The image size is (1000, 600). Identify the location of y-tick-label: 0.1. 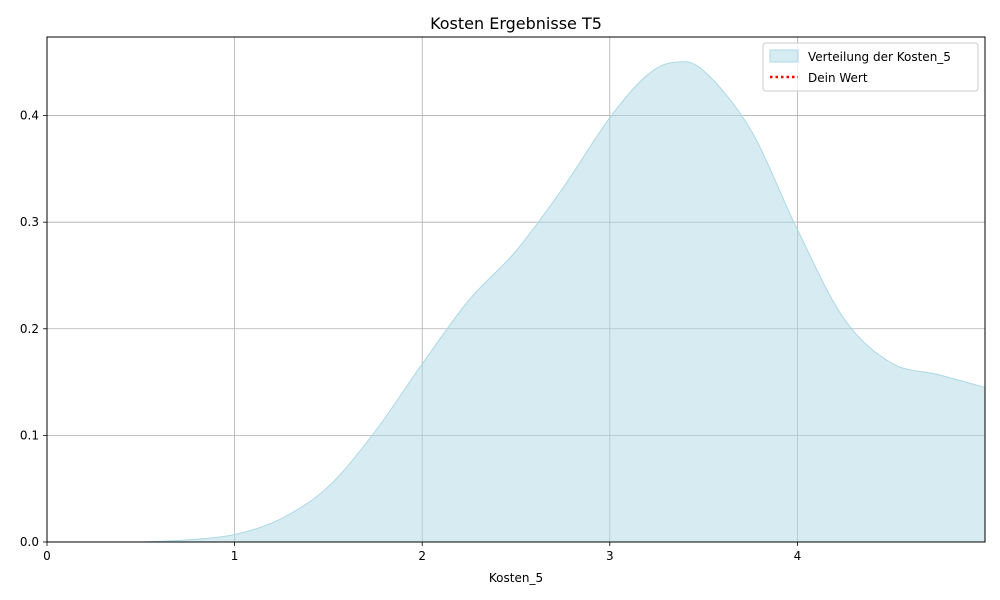
(29, 435).